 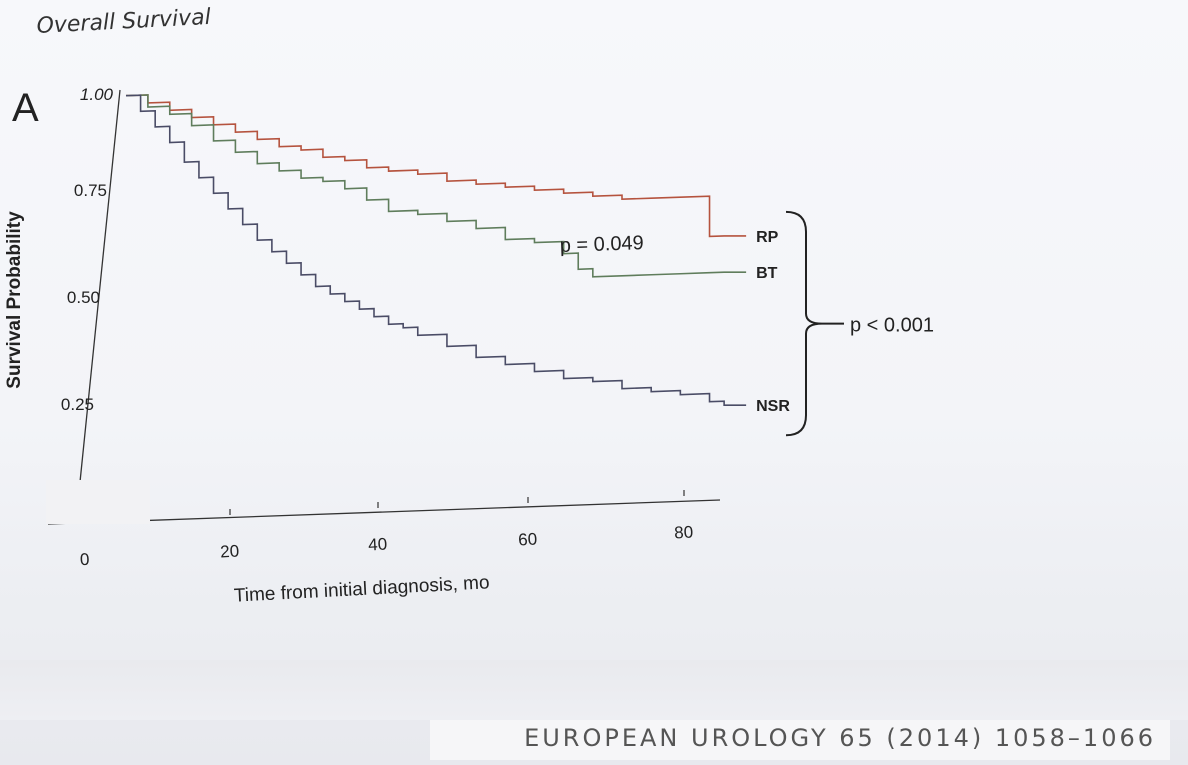 I want to click on bracket-group, so click(x=814, y=323).